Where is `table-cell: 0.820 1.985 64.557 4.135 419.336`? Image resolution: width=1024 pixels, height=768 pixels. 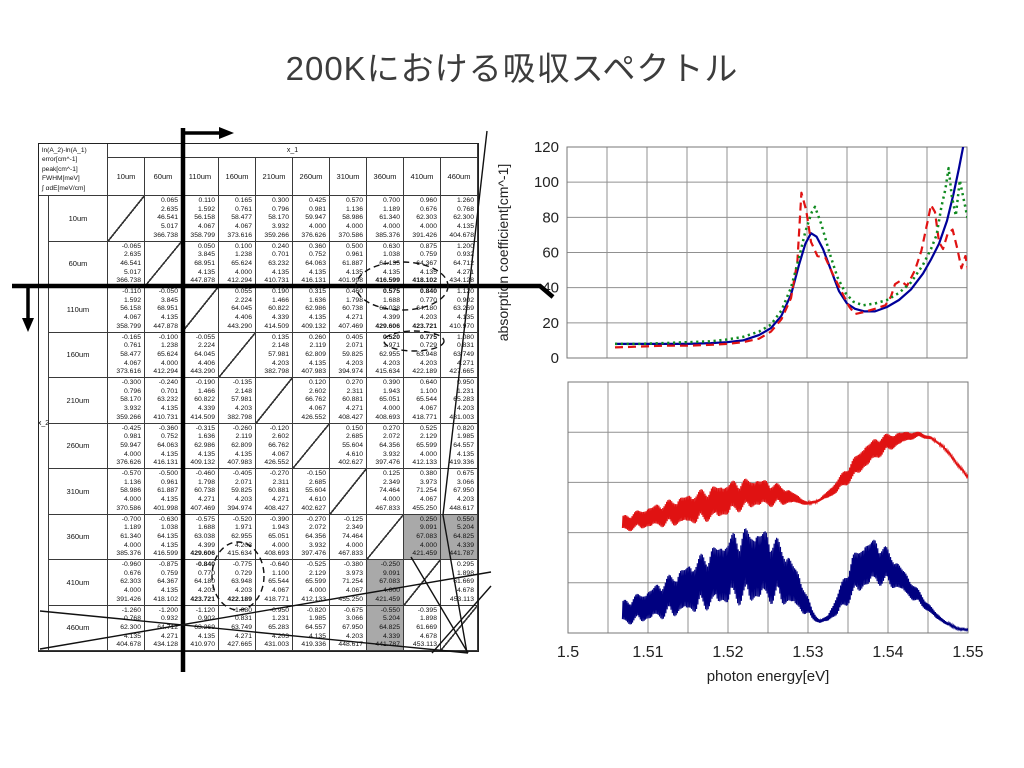
table-cell: 0.820 1.985 64.557 4.135 419.336 is located at coordinates (459, 446).